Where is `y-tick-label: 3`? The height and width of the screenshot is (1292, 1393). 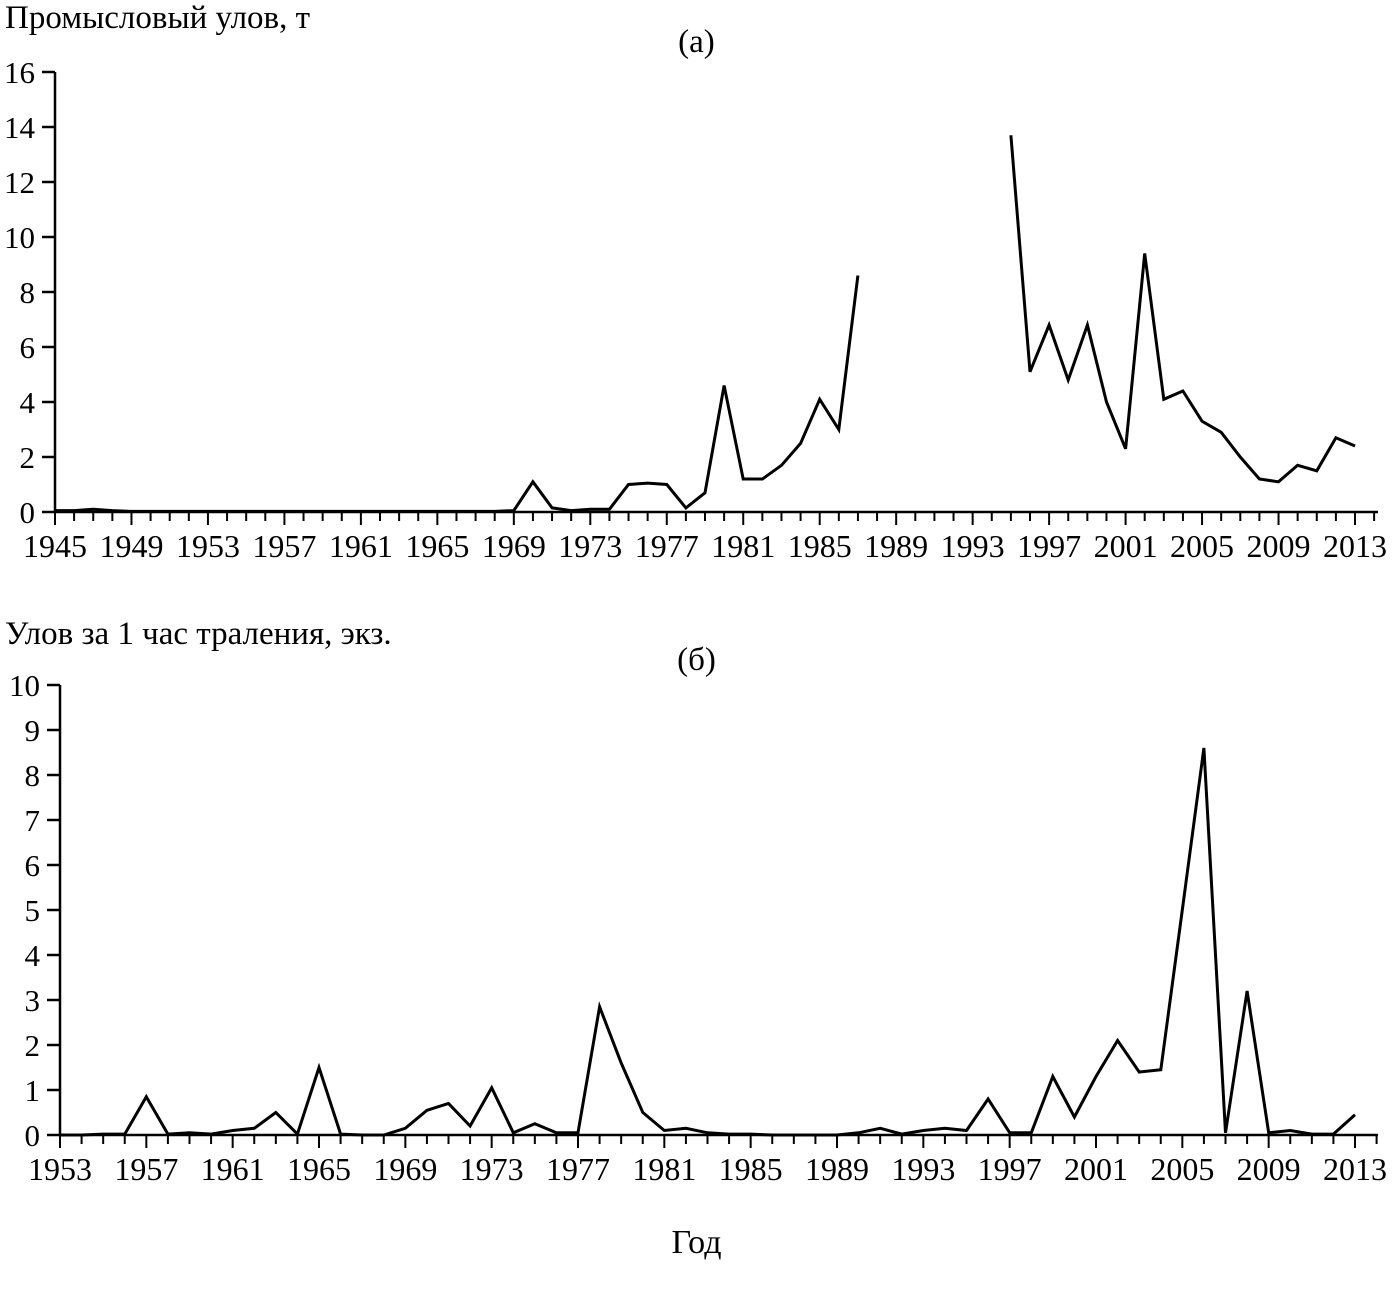 y-tick-label: 3 is located at coordinates (33, 1000).